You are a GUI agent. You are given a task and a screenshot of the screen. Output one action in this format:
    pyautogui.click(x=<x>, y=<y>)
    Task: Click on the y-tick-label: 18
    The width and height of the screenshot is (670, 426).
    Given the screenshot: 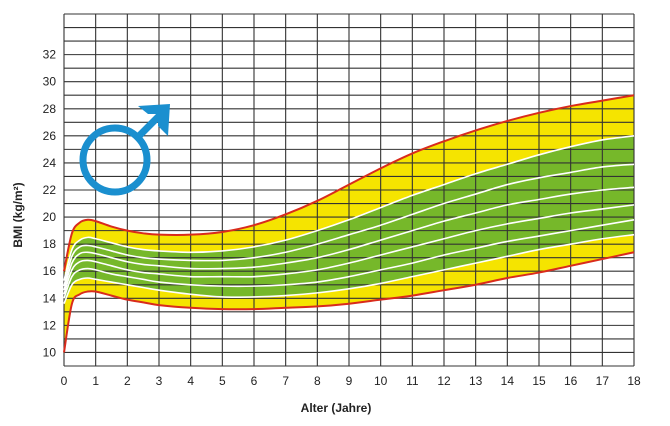 What is the action you would take?
    pyautogui.click(x=50, y=244)
    